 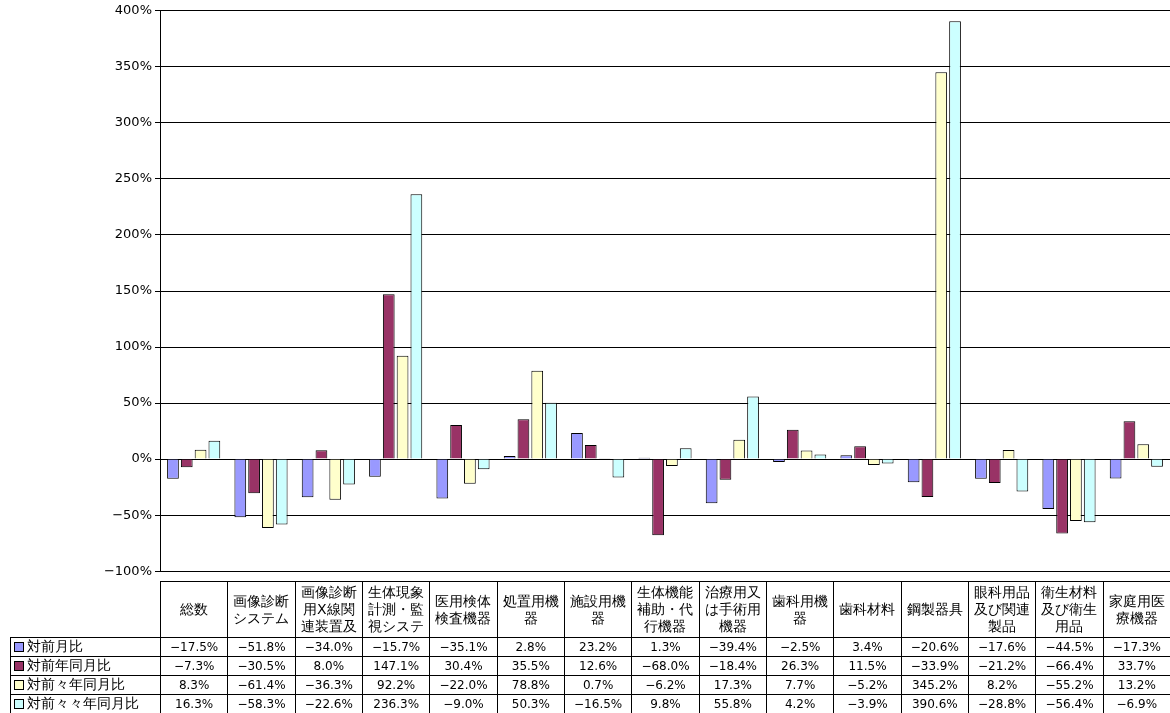 I want to click on data-label: 55.8%, so click(x=732, y=703).